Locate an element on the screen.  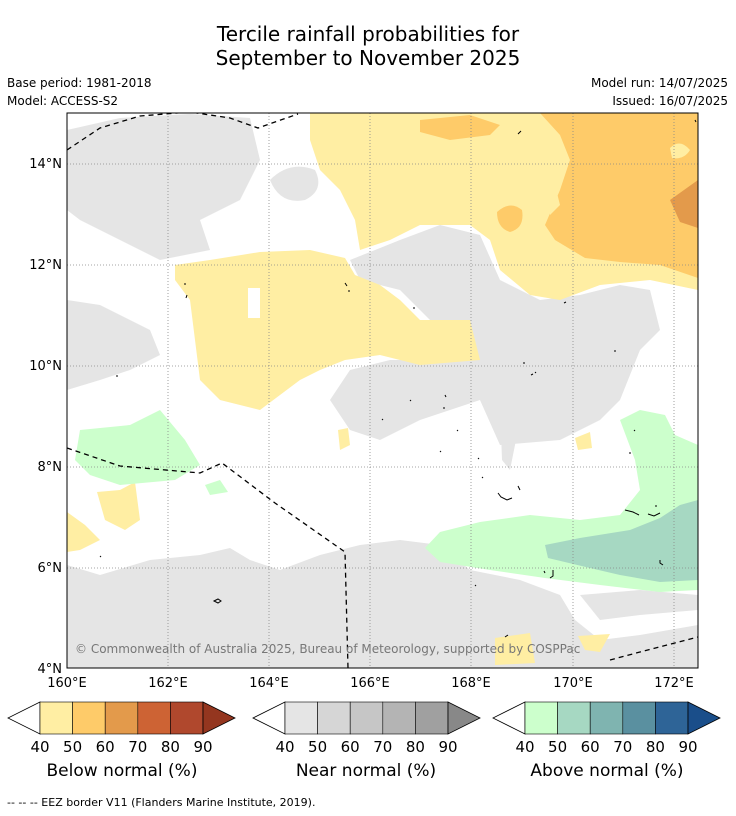
issued-date: Issued: 16/07/2025 is located at coordinates (670, 101).